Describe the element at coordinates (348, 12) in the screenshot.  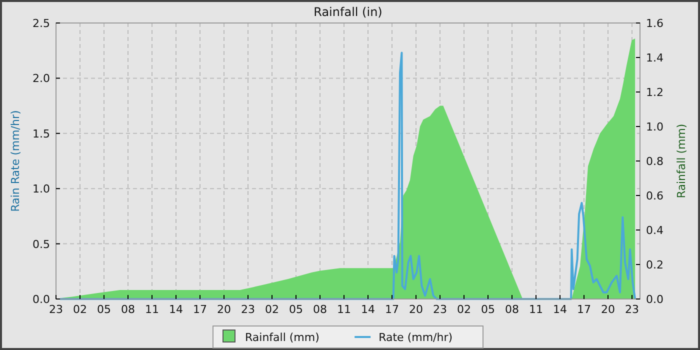
I see `chart-title: Rainfall (in)` at that location.